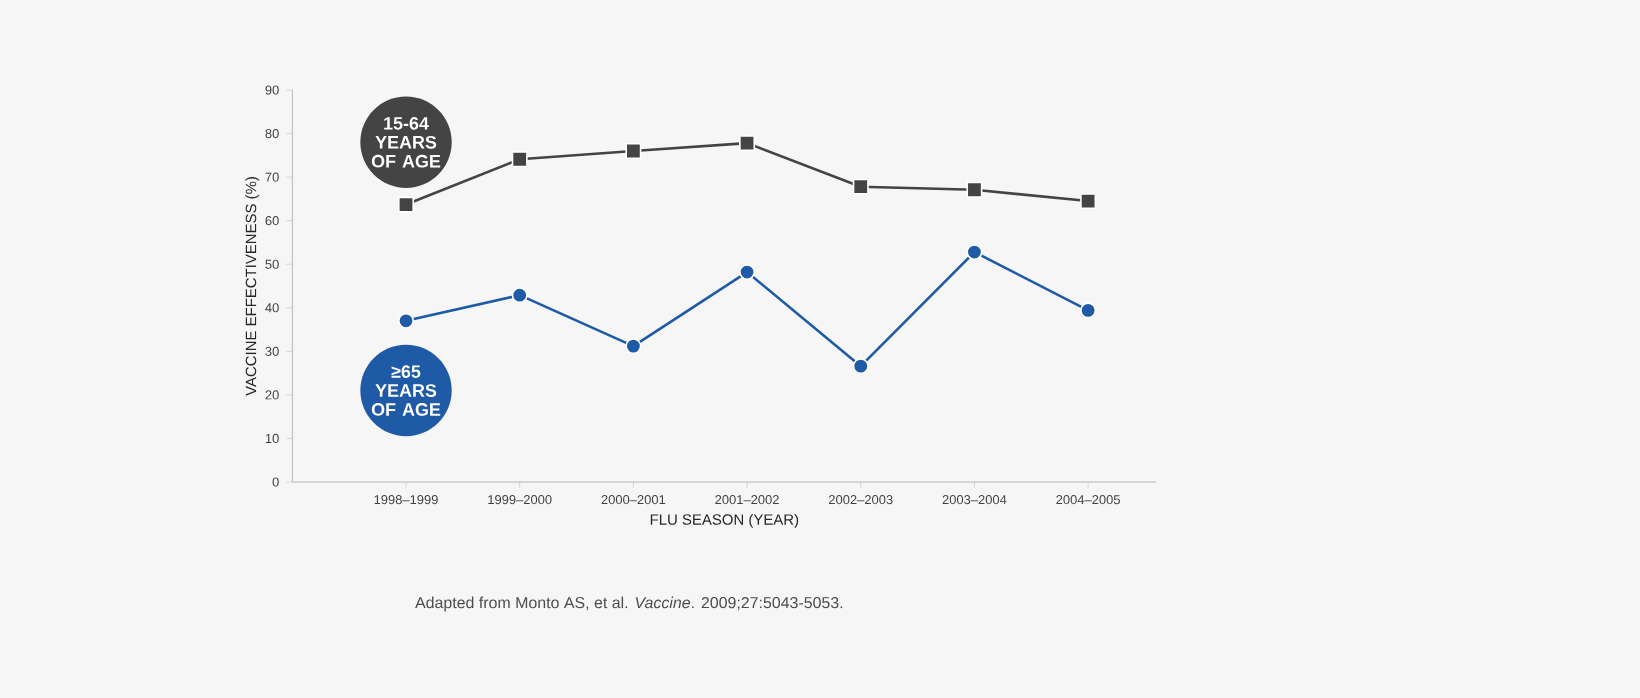  Describe the element at coordinates (406, 390) in the screenshot. I see `text: ≥65 YEARS OF AGE` at that location.